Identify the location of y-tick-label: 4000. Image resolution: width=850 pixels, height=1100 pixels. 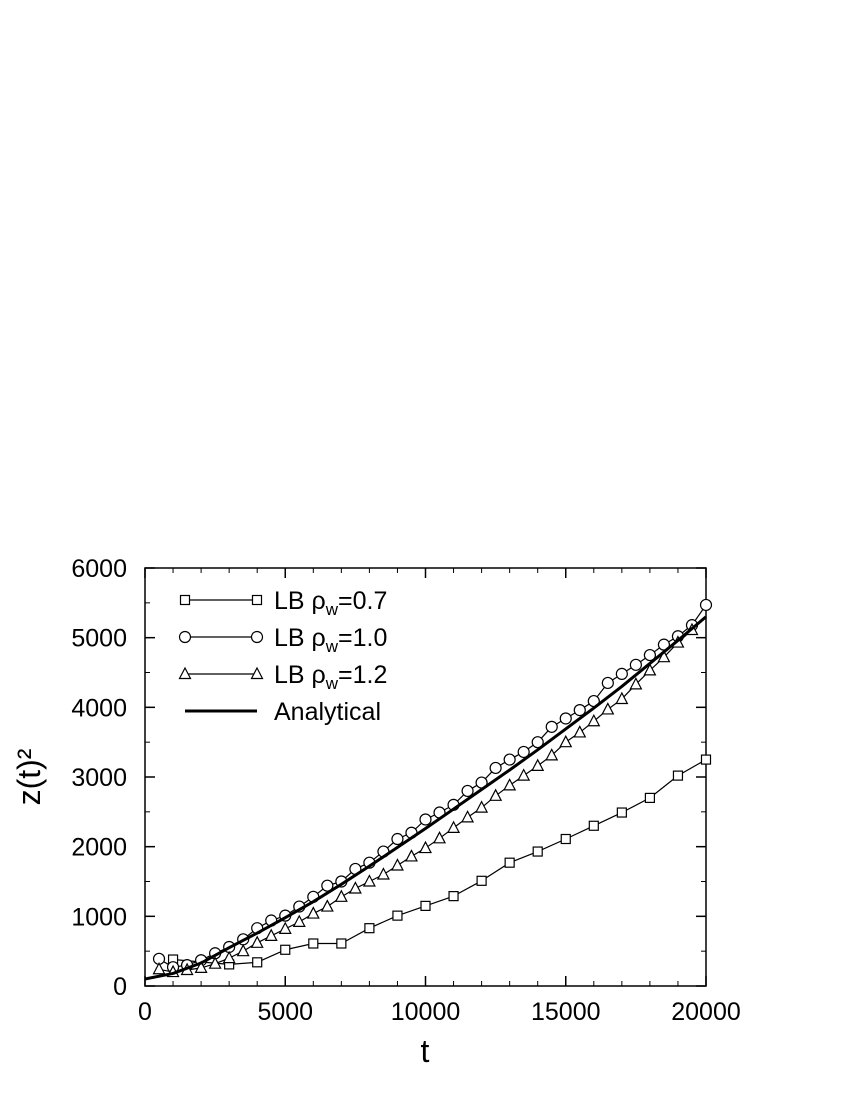
(99, 708).